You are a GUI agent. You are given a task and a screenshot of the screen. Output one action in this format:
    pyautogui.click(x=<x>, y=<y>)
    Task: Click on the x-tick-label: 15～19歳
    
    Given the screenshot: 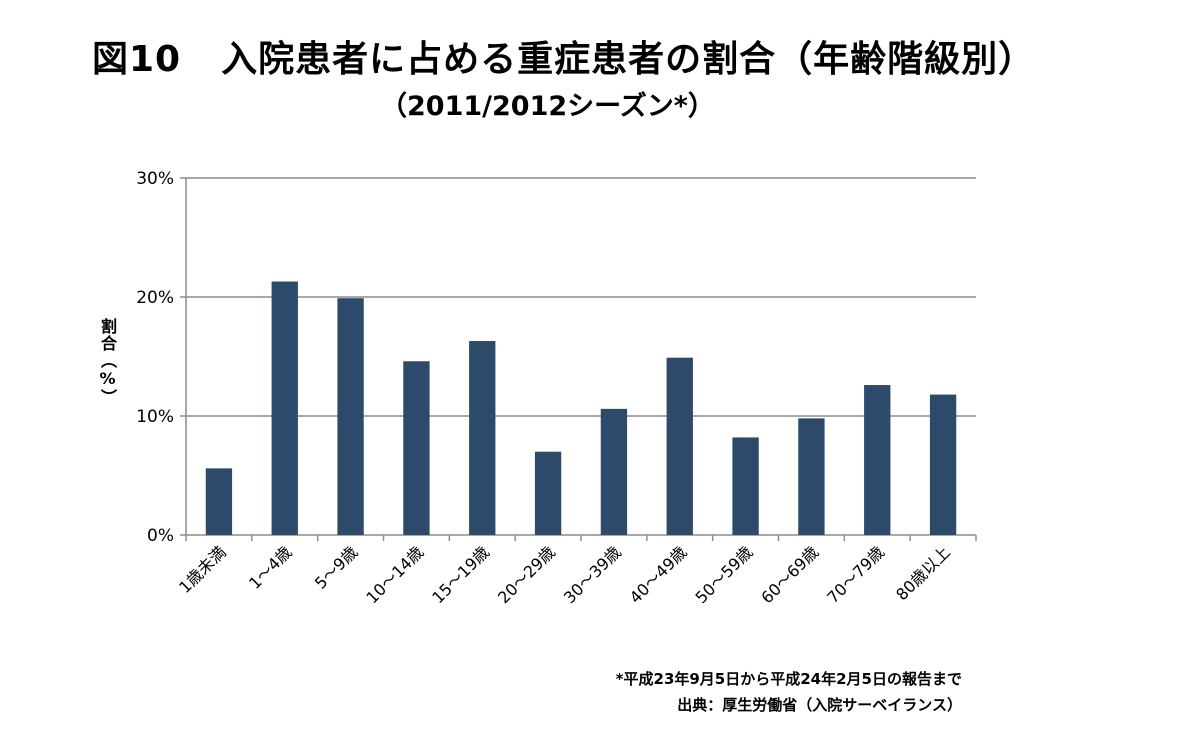 What is the action you would take?
    pyautogui.click(x=460, y=574)
    